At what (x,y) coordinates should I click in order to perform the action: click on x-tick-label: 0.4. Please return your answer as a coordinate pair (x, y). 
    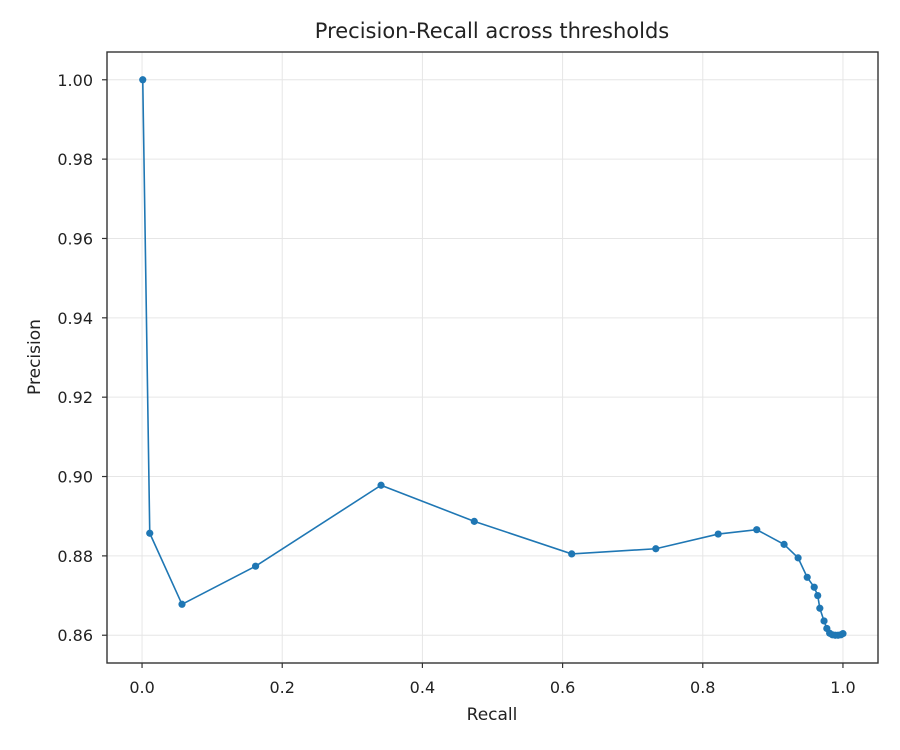
    Looking at the image, I should click on (422, 687).